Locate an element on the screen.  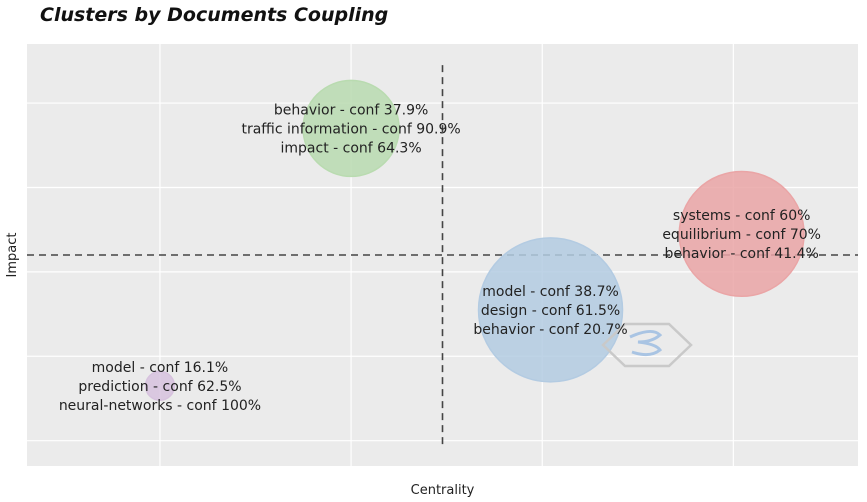
logo-hexagon is located at coordinates (647, 345).